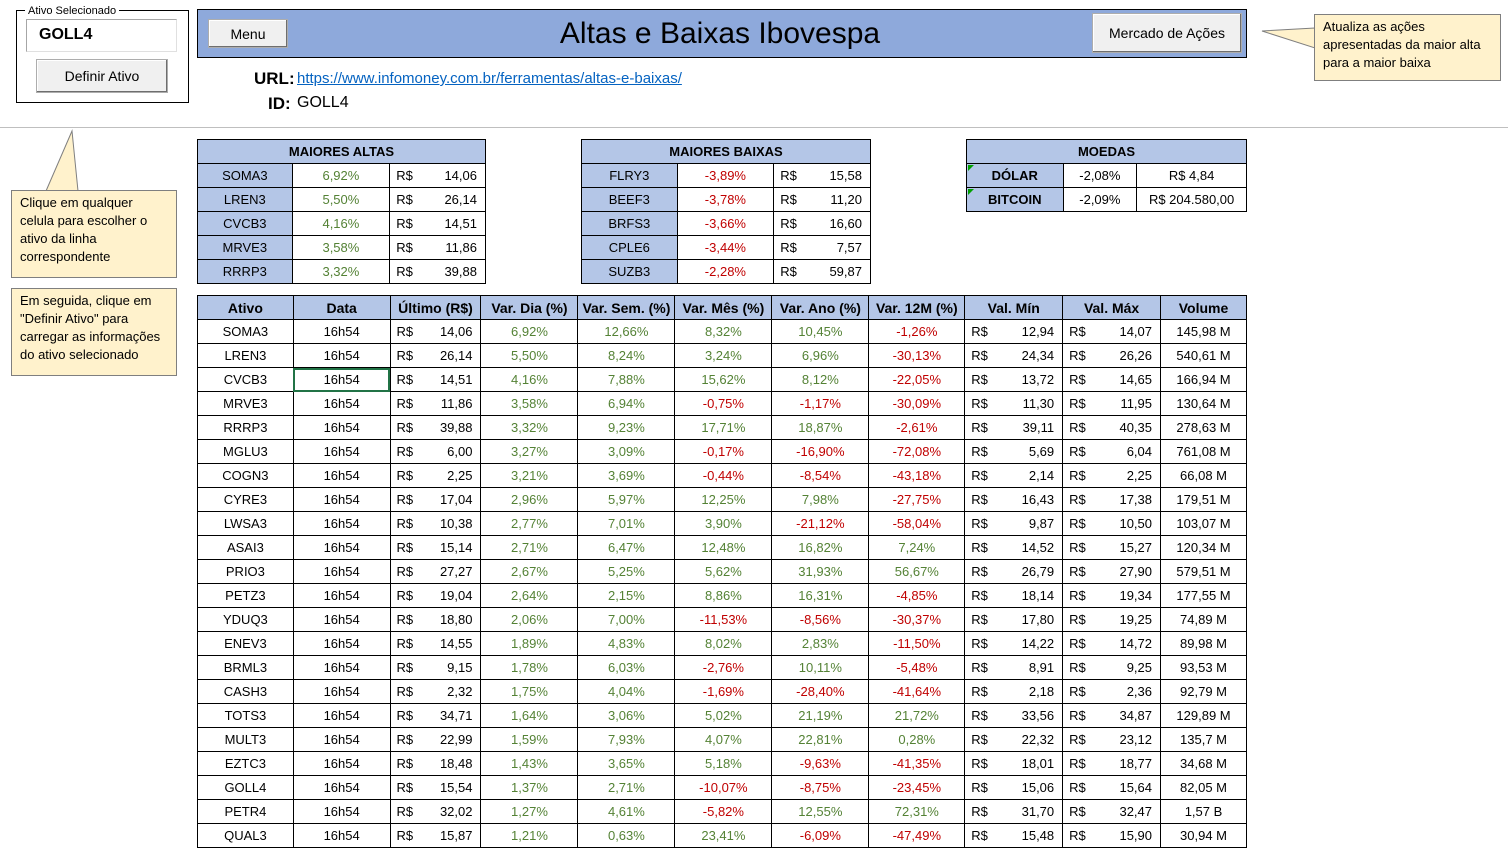 The height and width of the screenshot is (848, 1508). What do you see at coordinates (1031, 787) in the screenshot?
I see `min-value-cell: 15,06` at bounding box center [1031, 787].